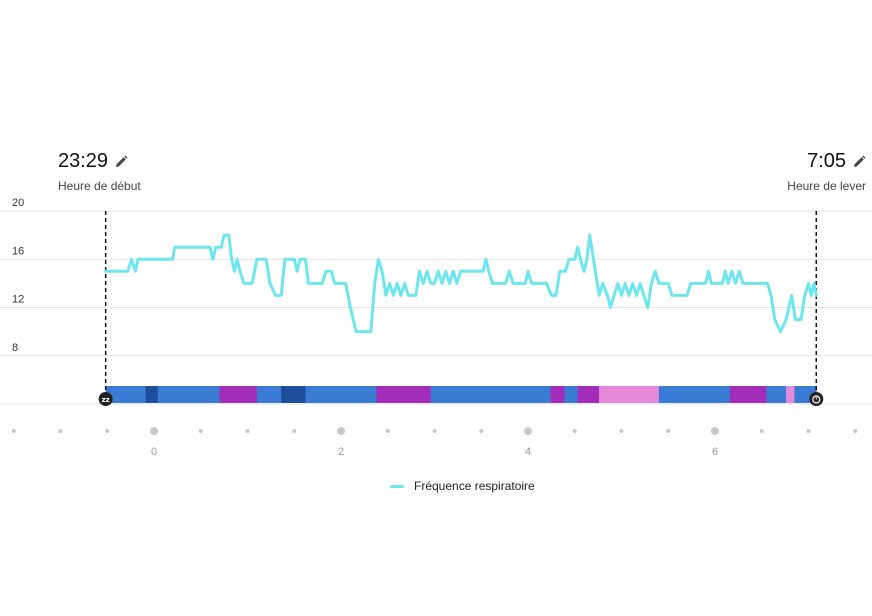 This screenshot has height=616, width=872. Describe the element at coordinates (83, 161) in the screenshot. I see `start-time-value: 23:29` at that location.